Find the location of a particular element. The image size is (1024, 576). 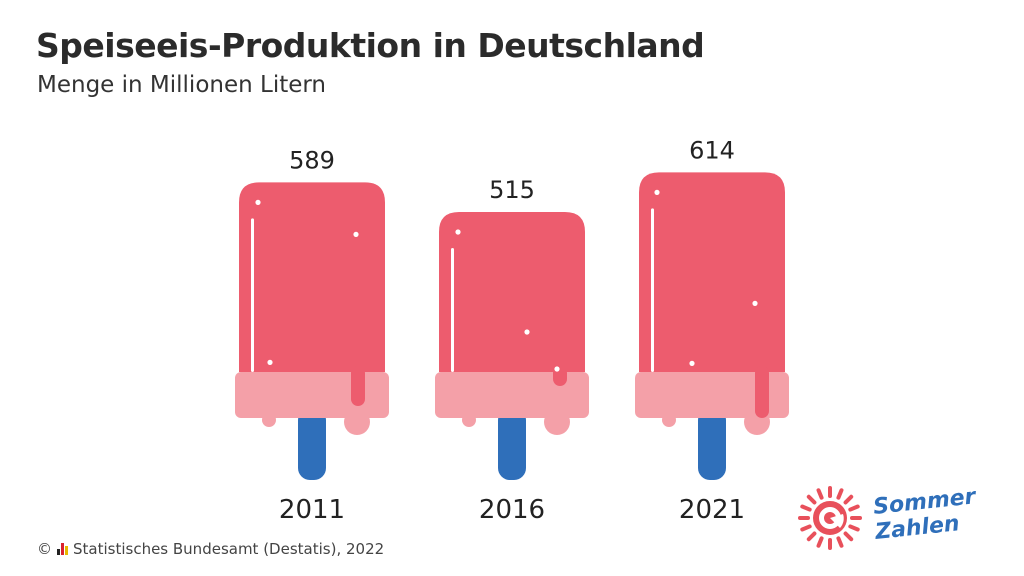

category-label: 2011 is located at coordinates (312, 510).